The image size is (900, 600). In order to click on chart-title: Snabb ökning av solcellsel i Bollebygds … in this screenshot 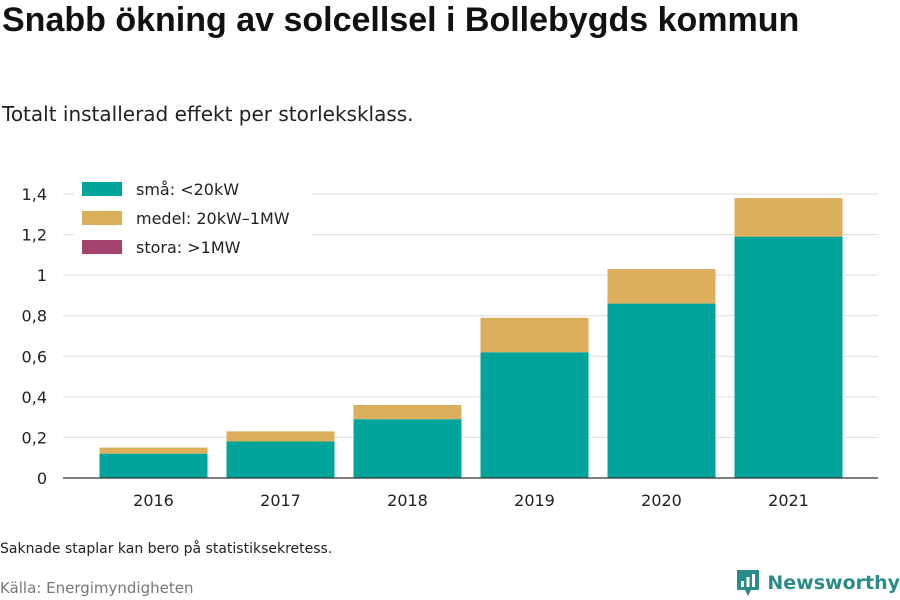, I will do `click(401, 20)`.